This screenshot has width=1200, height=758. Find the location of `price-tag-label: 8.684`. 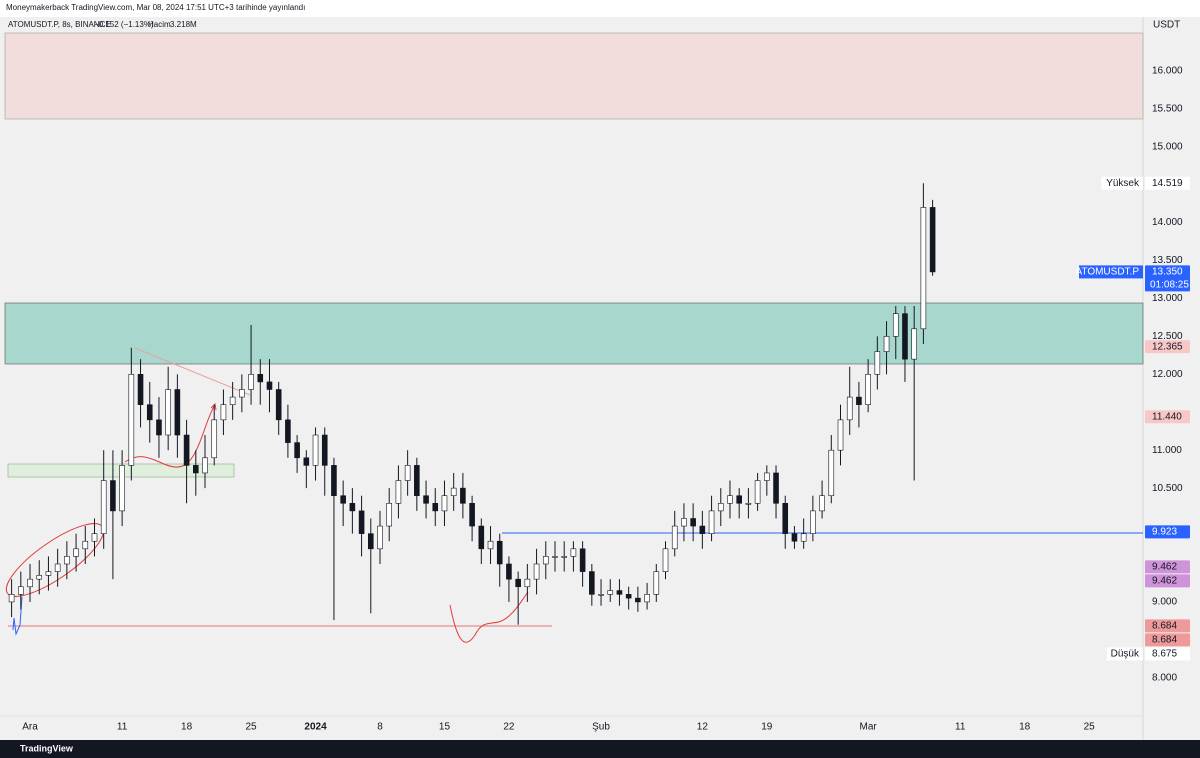

price-tag-label: 8.684 is located at coordinates (1164, 640).